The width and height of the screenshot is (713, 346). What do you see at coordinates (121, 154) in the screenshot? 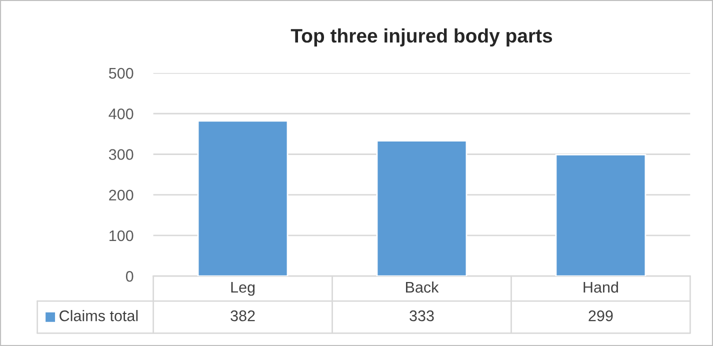
I see `y-tick-label: 300` at bounding box center [121, 154].